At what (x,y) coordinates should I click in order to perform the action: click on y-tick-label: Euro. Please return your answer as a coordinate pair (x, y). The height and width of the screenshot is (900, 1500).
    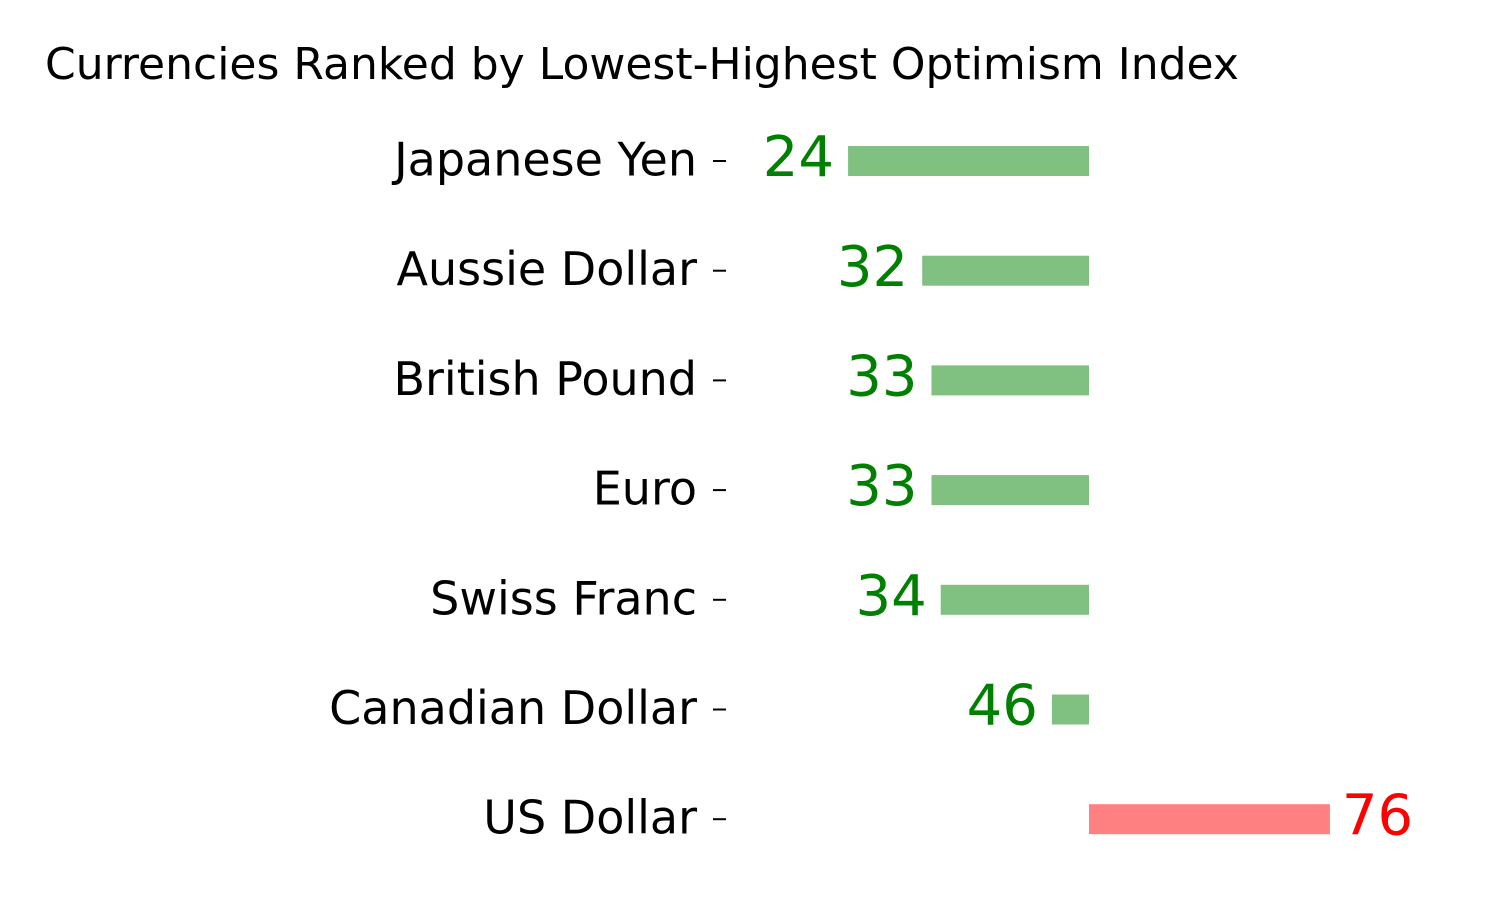
    Looking at the image, I should click on (645, 489).